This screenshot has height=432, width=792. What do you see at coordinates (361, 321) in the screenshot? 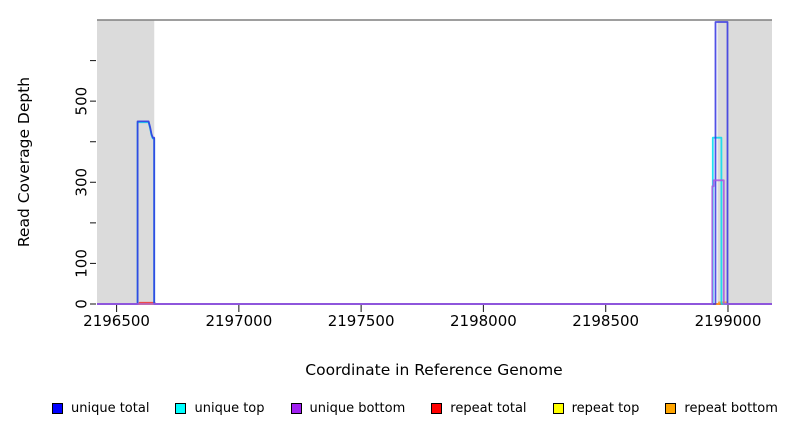
I see `x-tick-label: 2197500` at bounding box center [361, 321].